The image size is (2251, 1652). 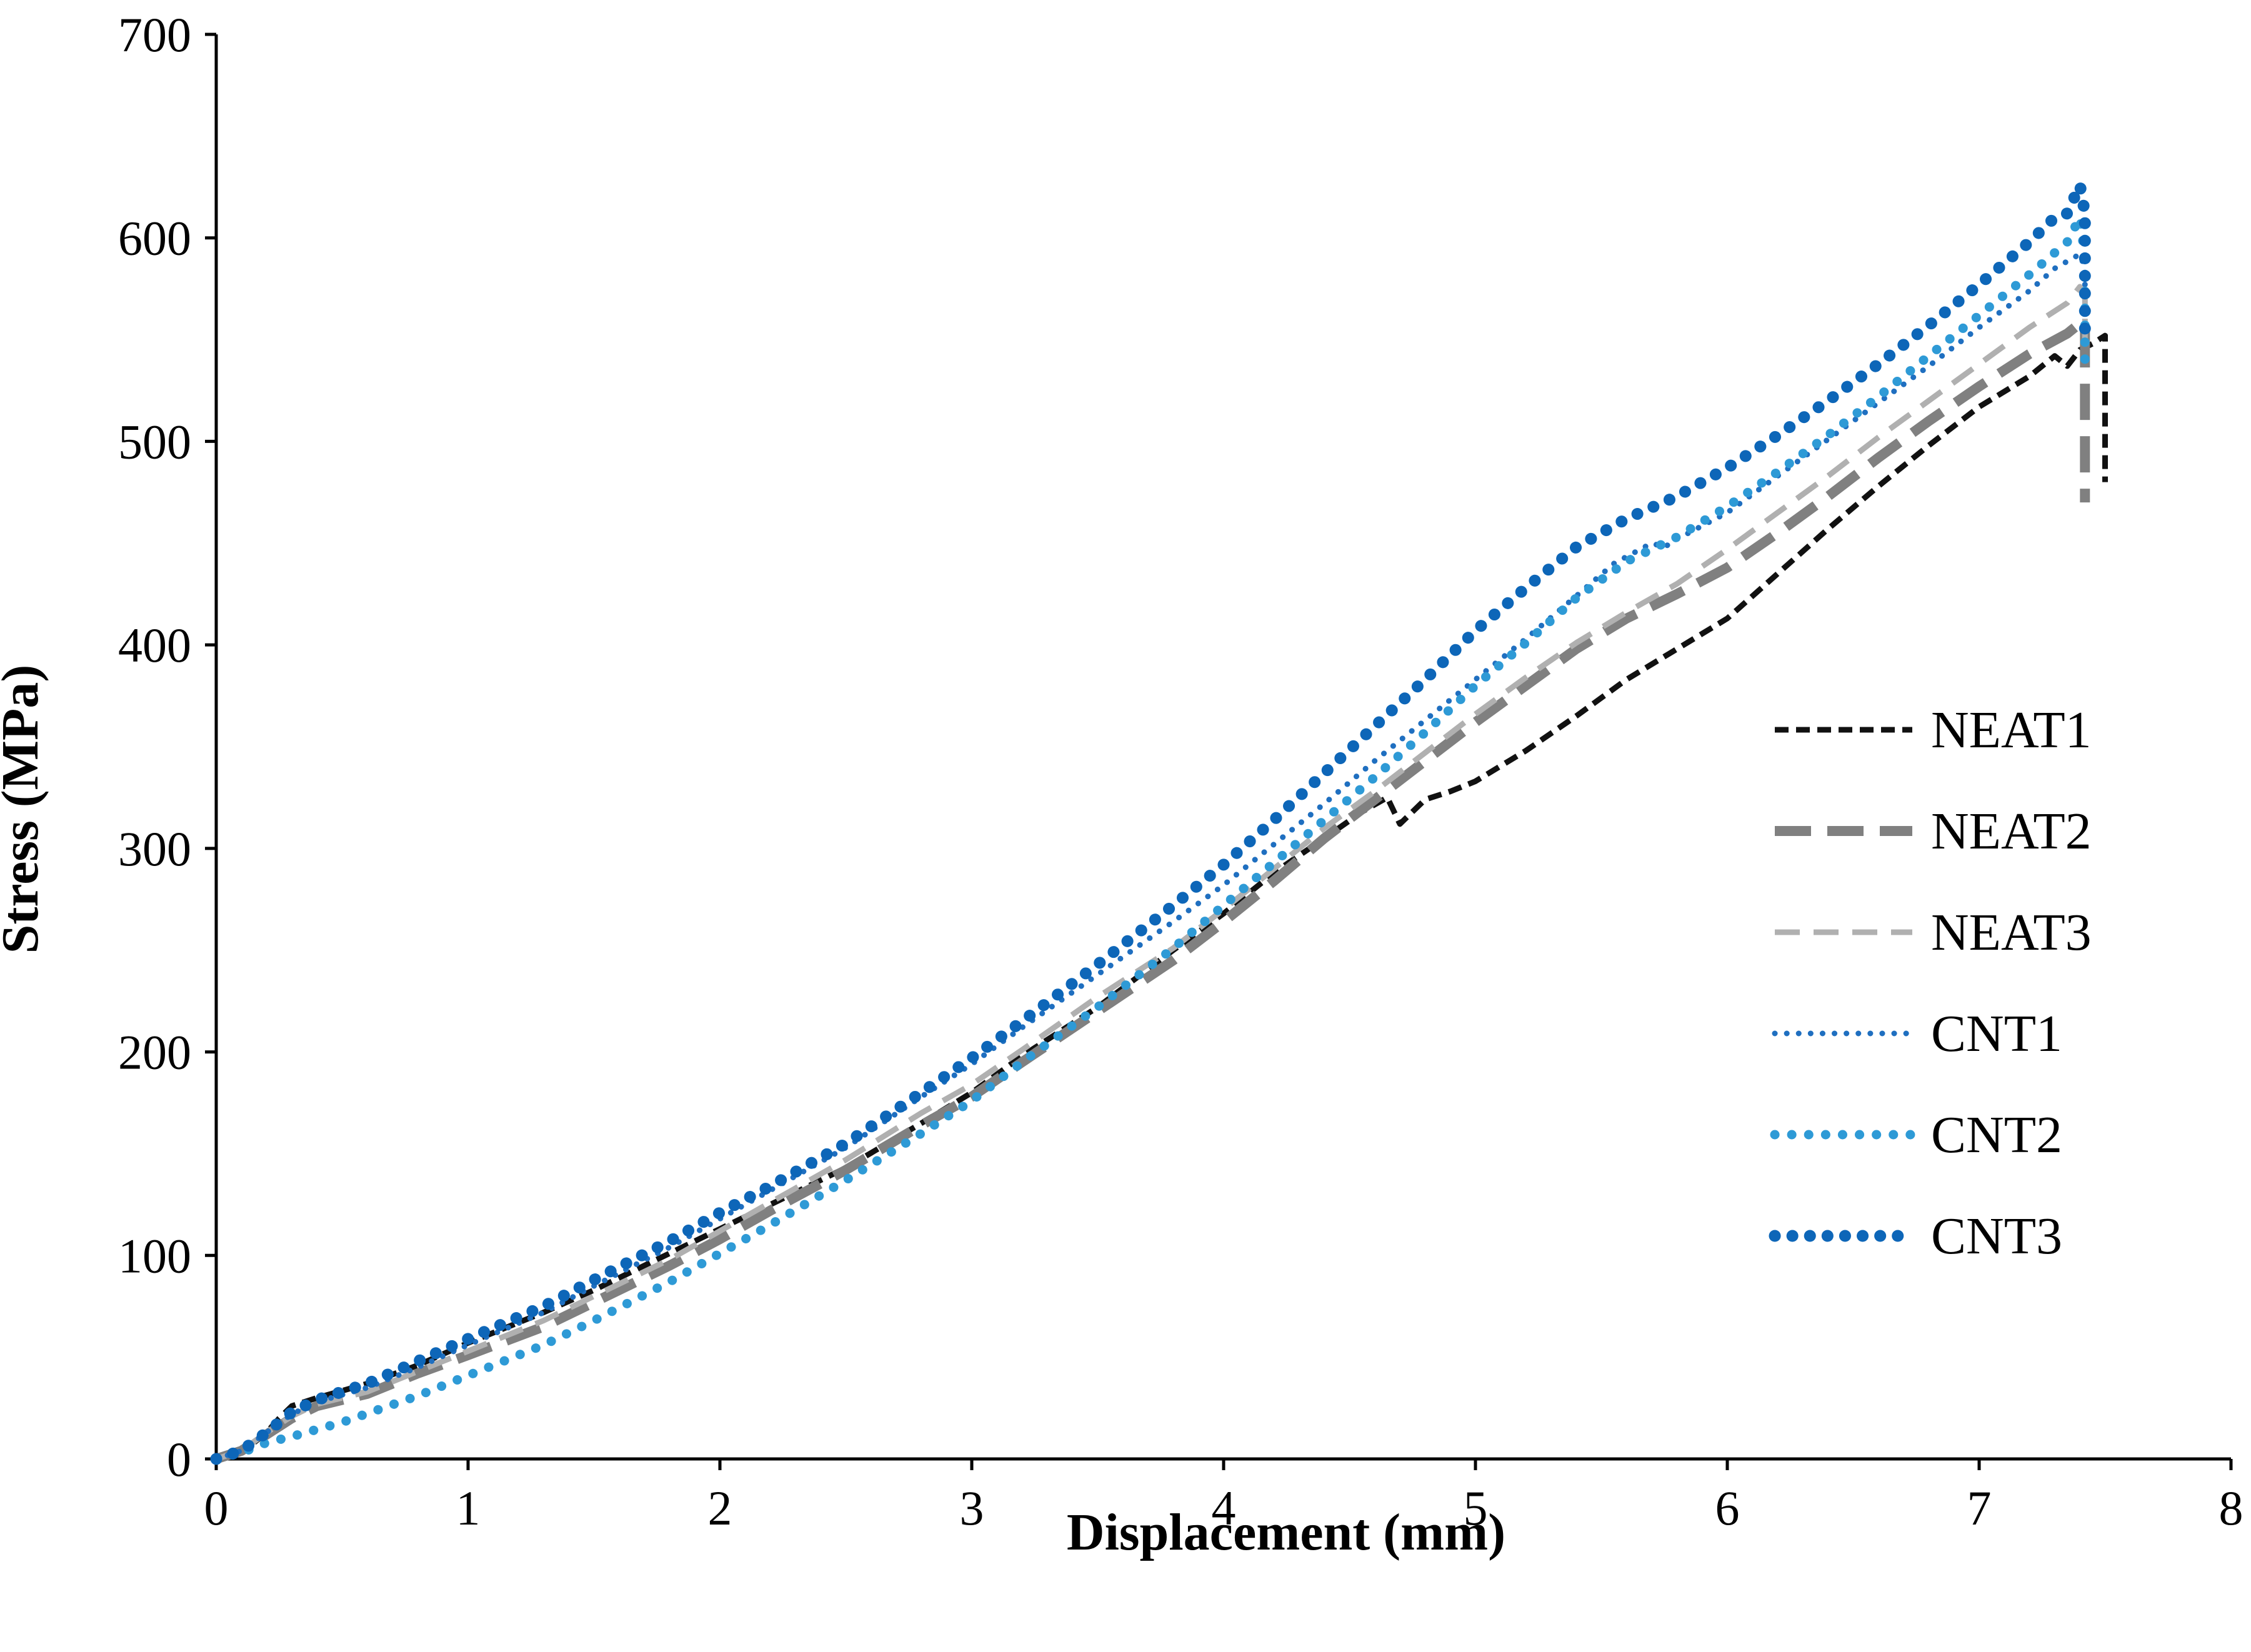 I want to click on x-tick-label: 0, so click(x=216, y=1508).